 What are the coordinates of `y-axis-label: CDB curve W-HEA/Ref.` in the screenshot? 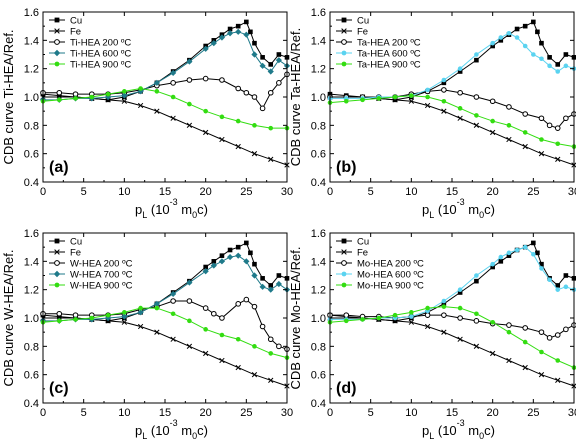 It's located at (8, 317).